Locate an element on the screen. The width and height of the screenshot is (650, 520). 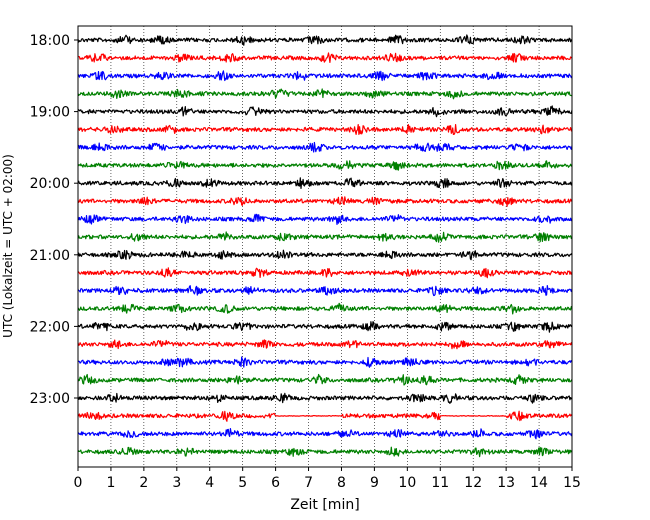
x-tick-label: 1 is located at coordinates (110, 483).